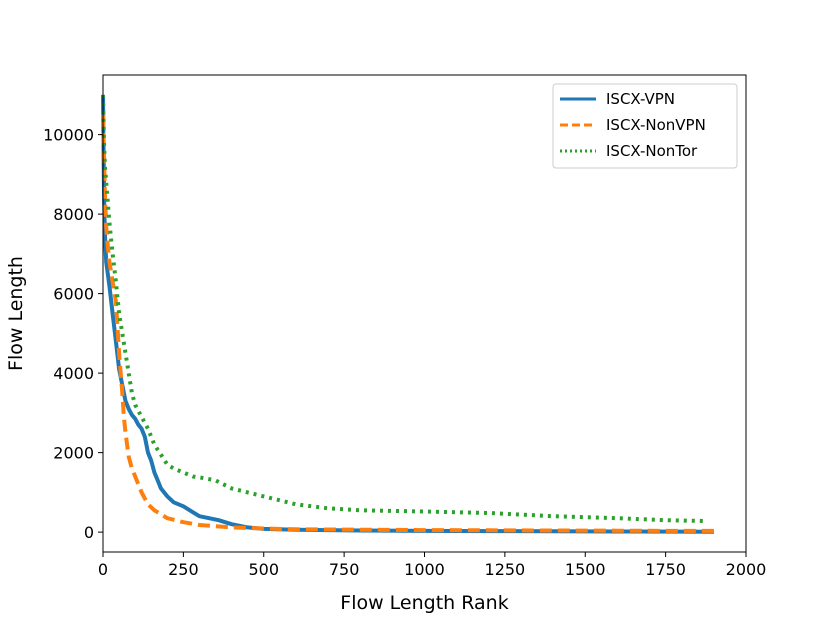 The height and width of the screenshot is (623, 830). Describe the element at coordinates (656, 125) in the screenshot. I see `legend-label-iscx-nonvpn: ISCX-NonVPN` at that location.